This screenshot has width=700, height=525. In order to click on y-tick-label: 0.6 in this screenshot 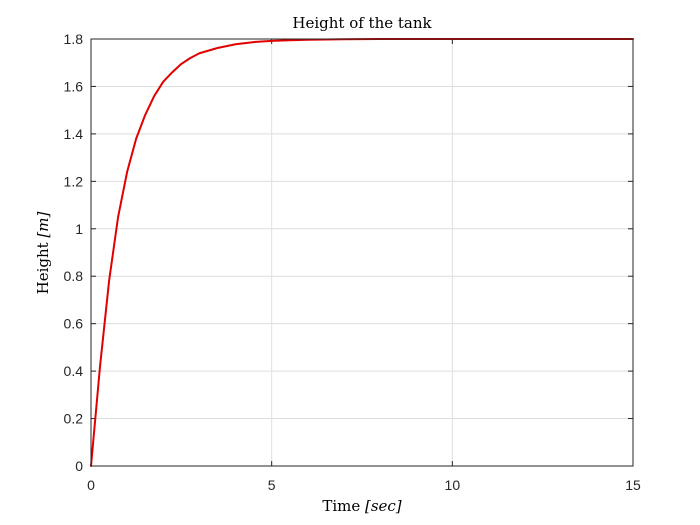, I will do `click(74, 324)`.